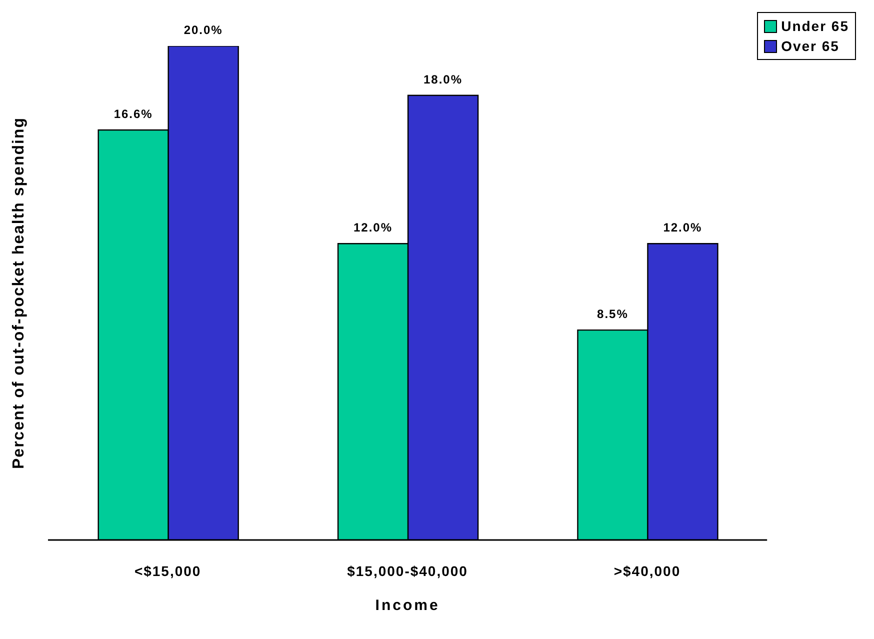 The width and height of the screenshot is (874, 639). What do you see at coordinates (133, 113) in the screenshot?
I see `data-label: 16.6%` at bounding box center [133, 113].